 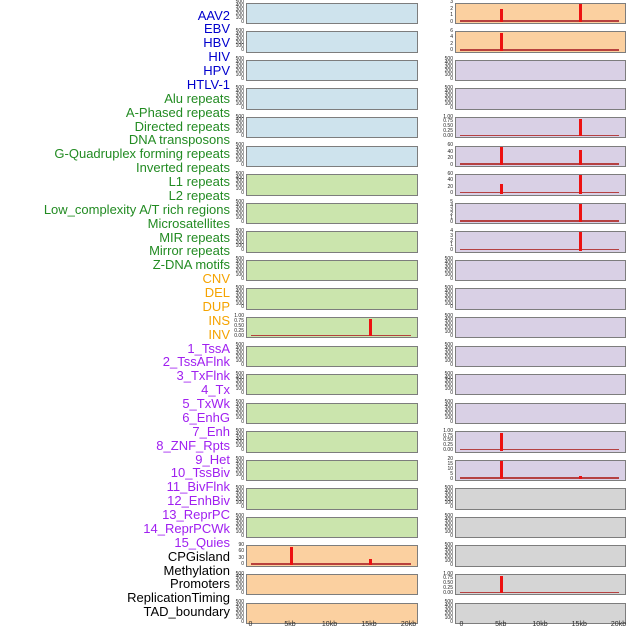 What do you see at coordinates (182, 126) in the screenshot?
I see `track-label-directed-repeats: Directed repeats` at bounding box center [182, 126].